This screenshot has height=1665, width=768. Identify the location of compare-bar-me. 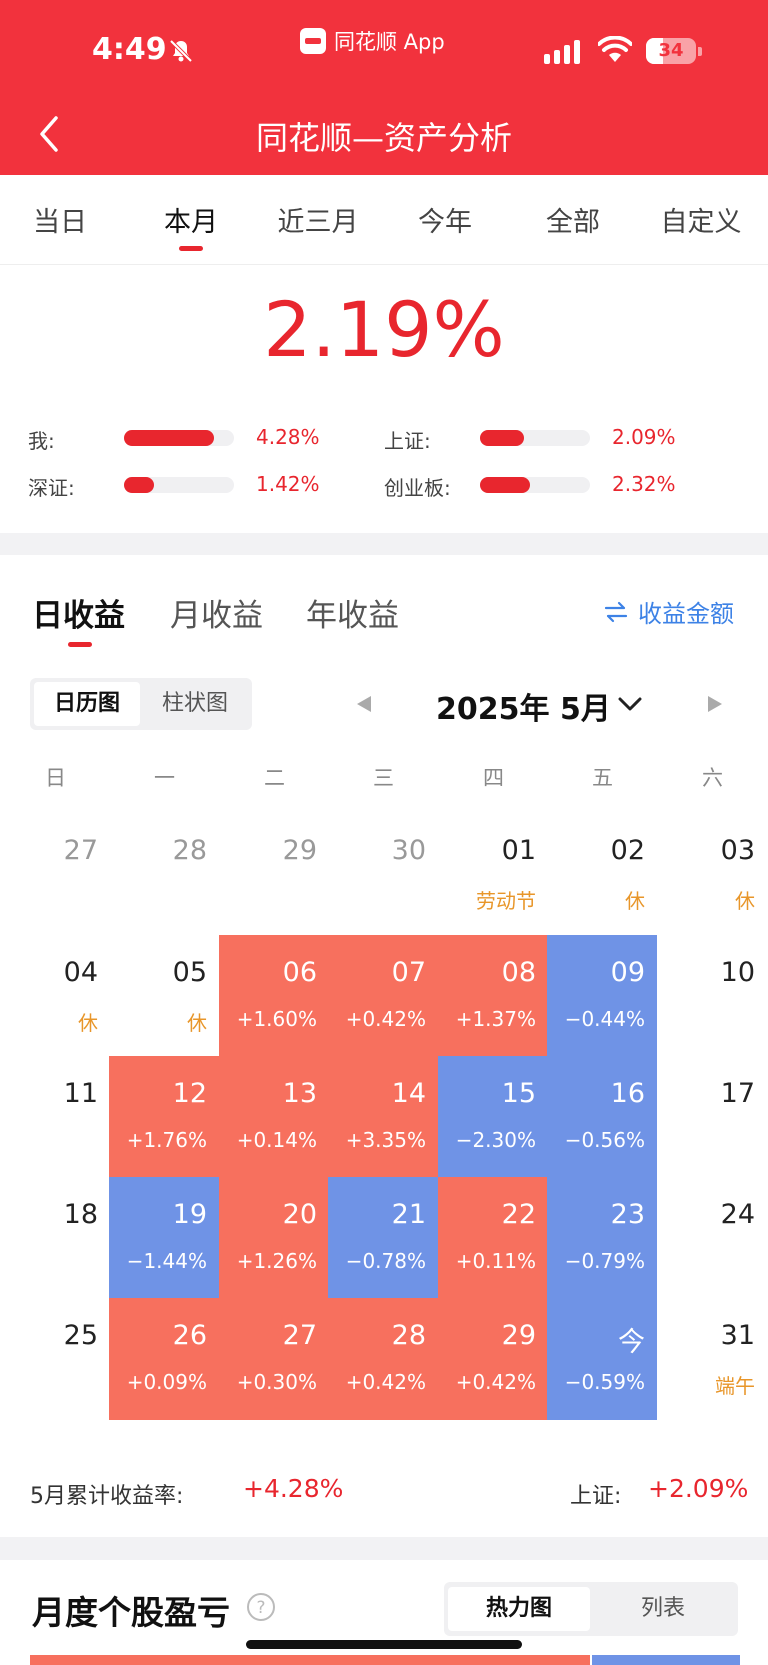
(179, 438).